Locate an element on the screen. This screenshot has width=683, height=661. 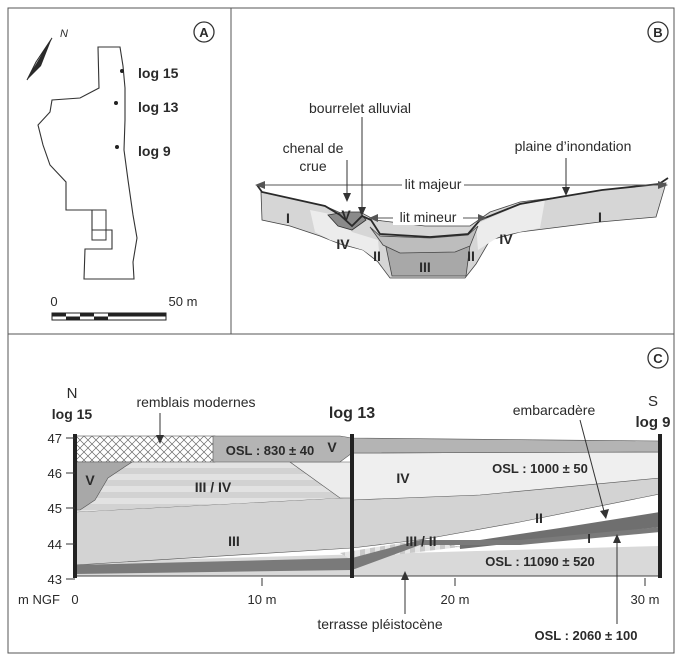
embarcadere-label: embarcadère is located at coordinates (554, 410).